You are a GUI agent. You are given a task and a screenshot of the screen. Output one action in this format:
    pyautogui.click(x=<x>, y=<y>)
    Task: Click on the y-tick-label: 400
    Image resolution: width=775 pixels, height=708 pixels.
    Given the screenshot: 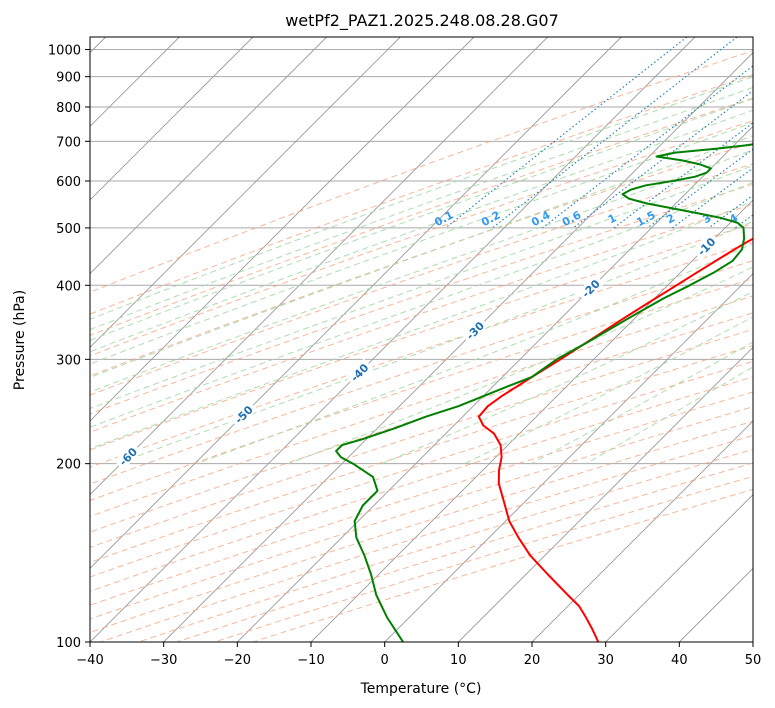 What is the action you would take?
    pyautogui.click(x=68, y=286)
    